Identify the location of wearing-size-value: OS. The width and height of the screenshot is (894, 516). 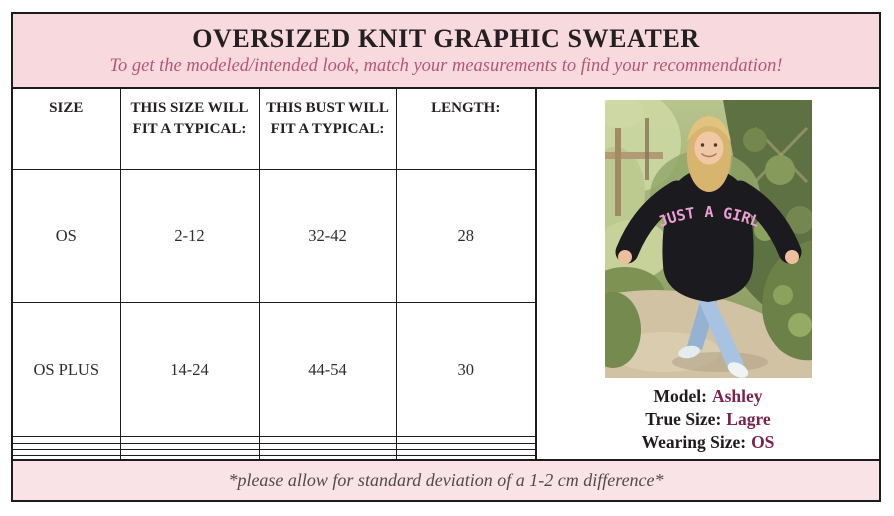
(763, 441).